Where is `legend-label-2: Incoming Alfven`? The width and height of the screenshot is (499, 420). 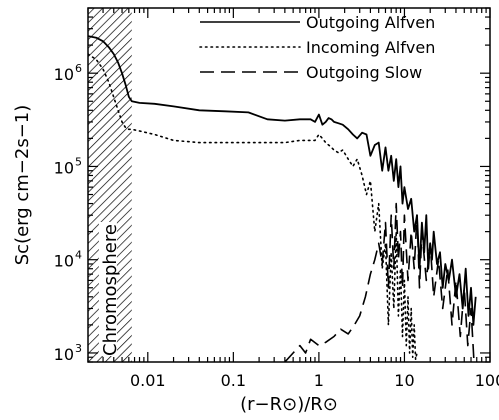 legend-label-2: Incoming Alfven is located at coordinates (370, 47).